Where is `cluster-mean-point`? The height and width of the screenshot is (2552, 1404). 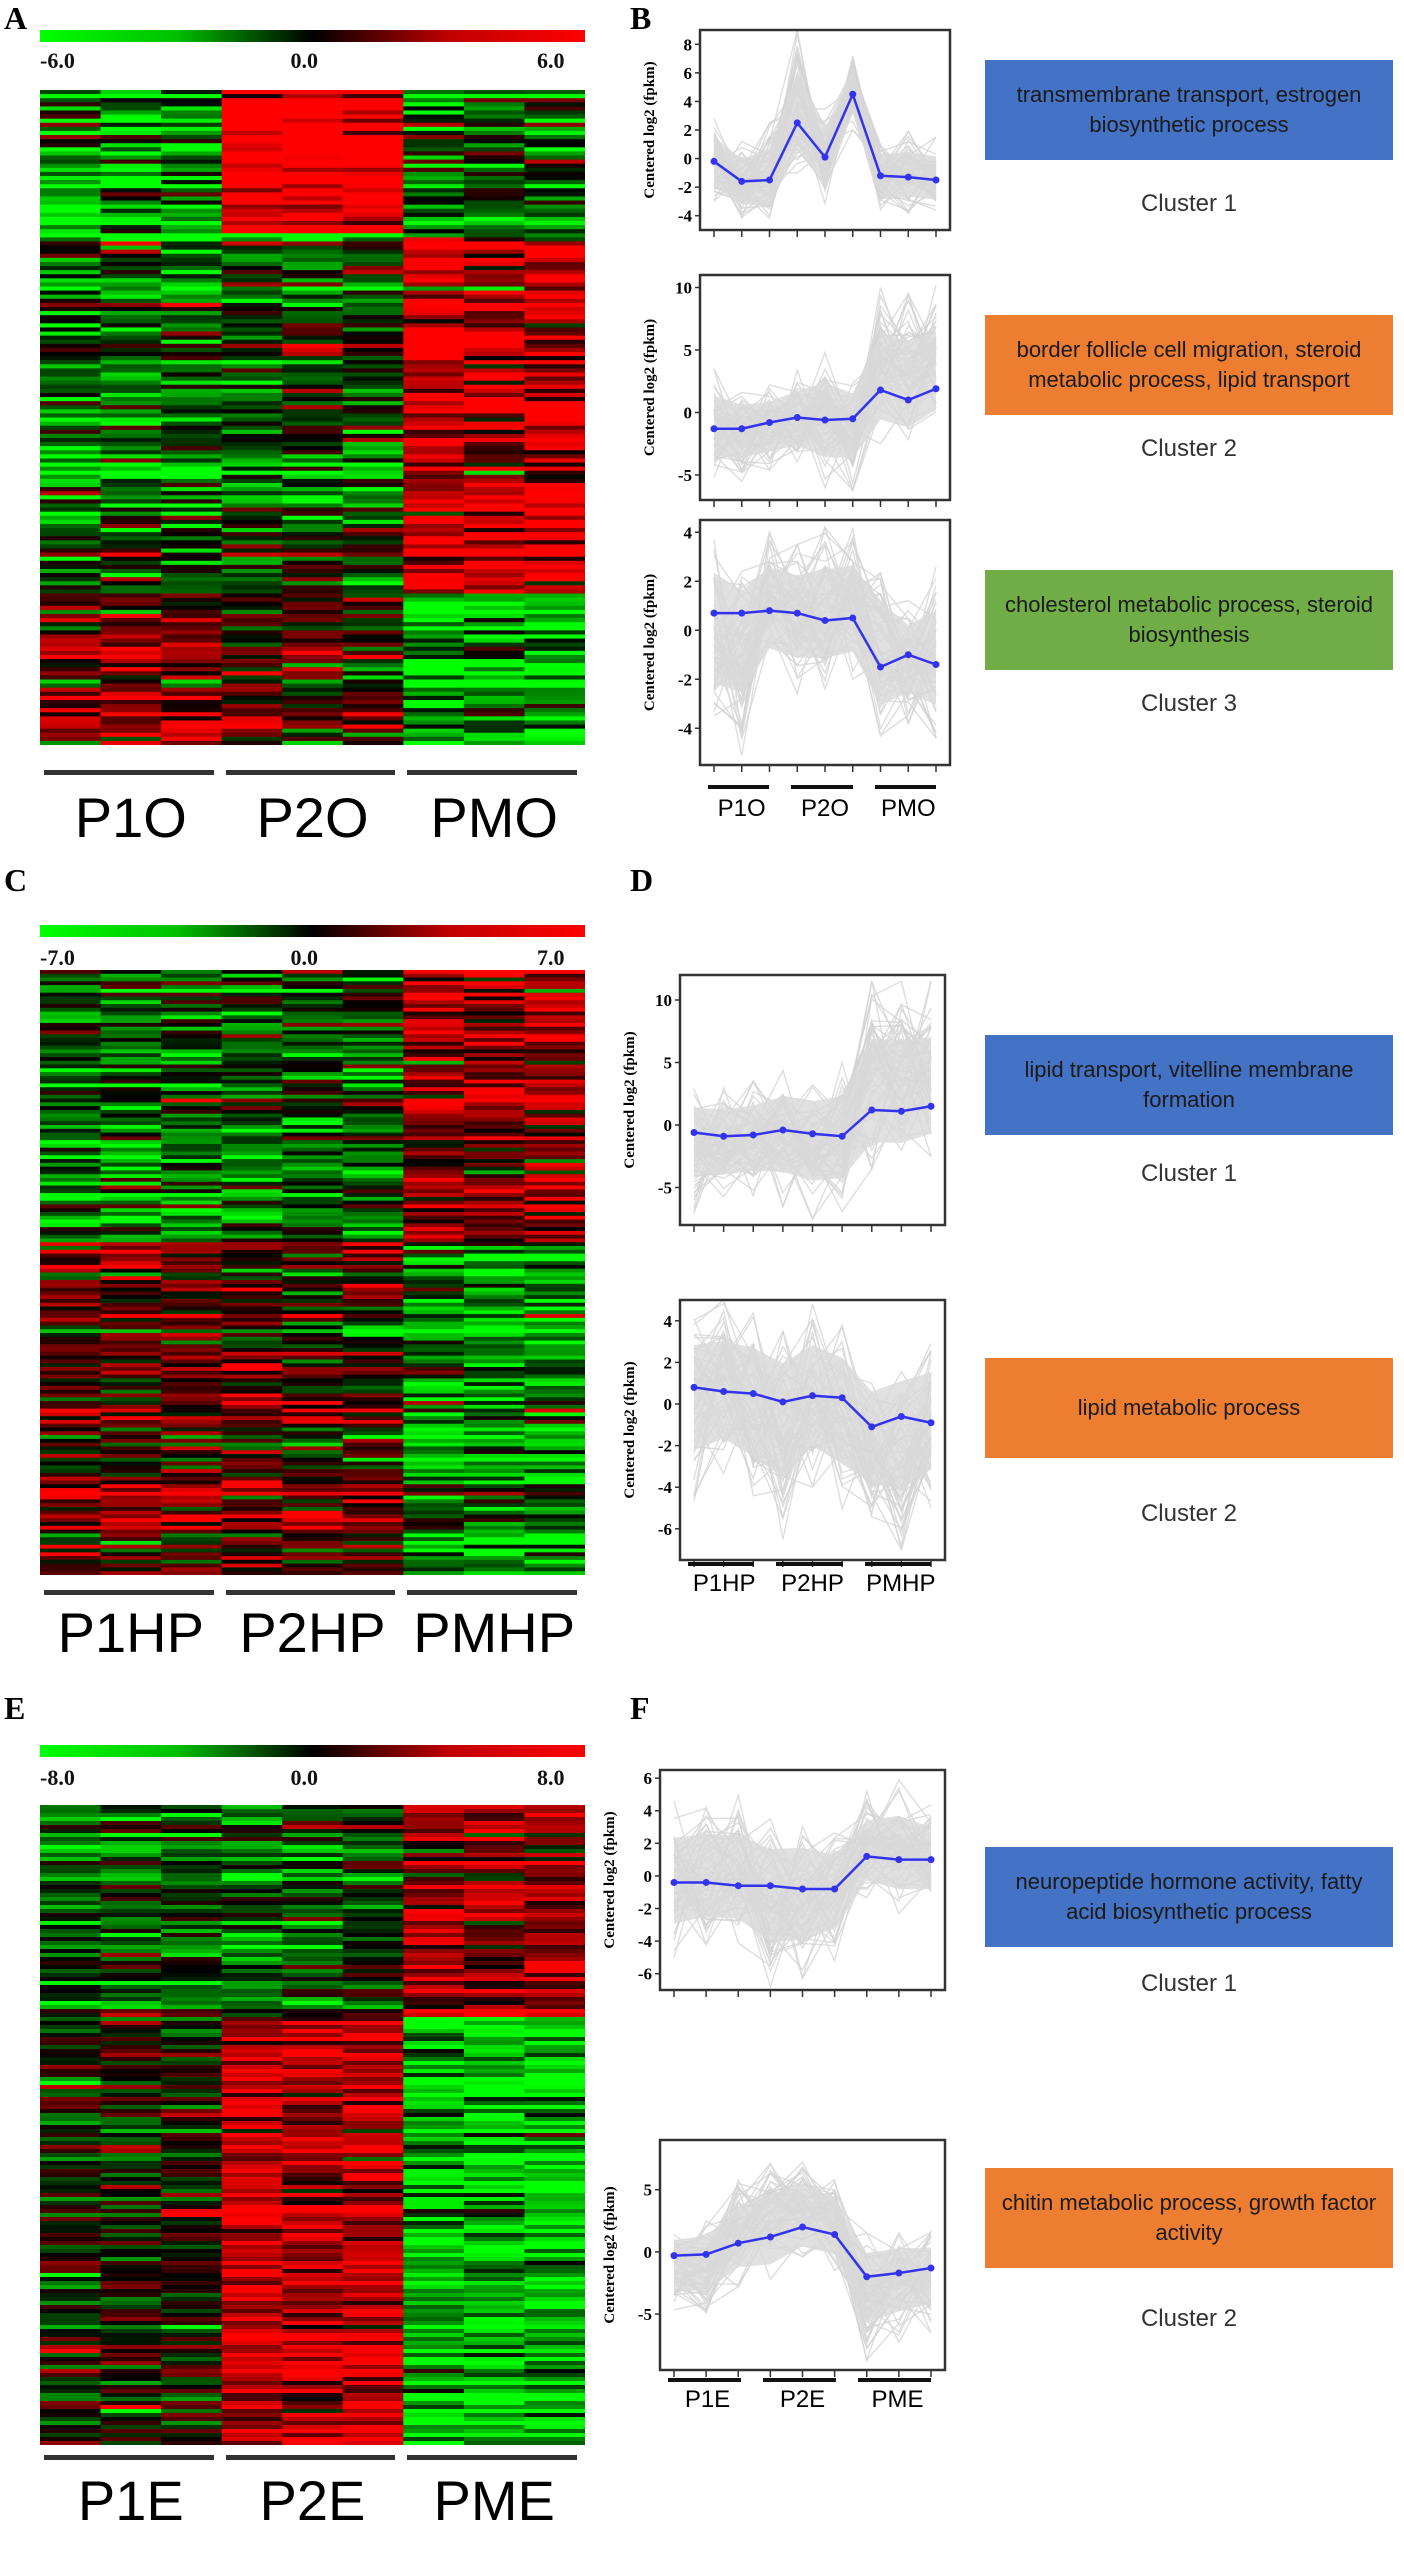 cluster-mean-point is located at coordinates (872, 1427).